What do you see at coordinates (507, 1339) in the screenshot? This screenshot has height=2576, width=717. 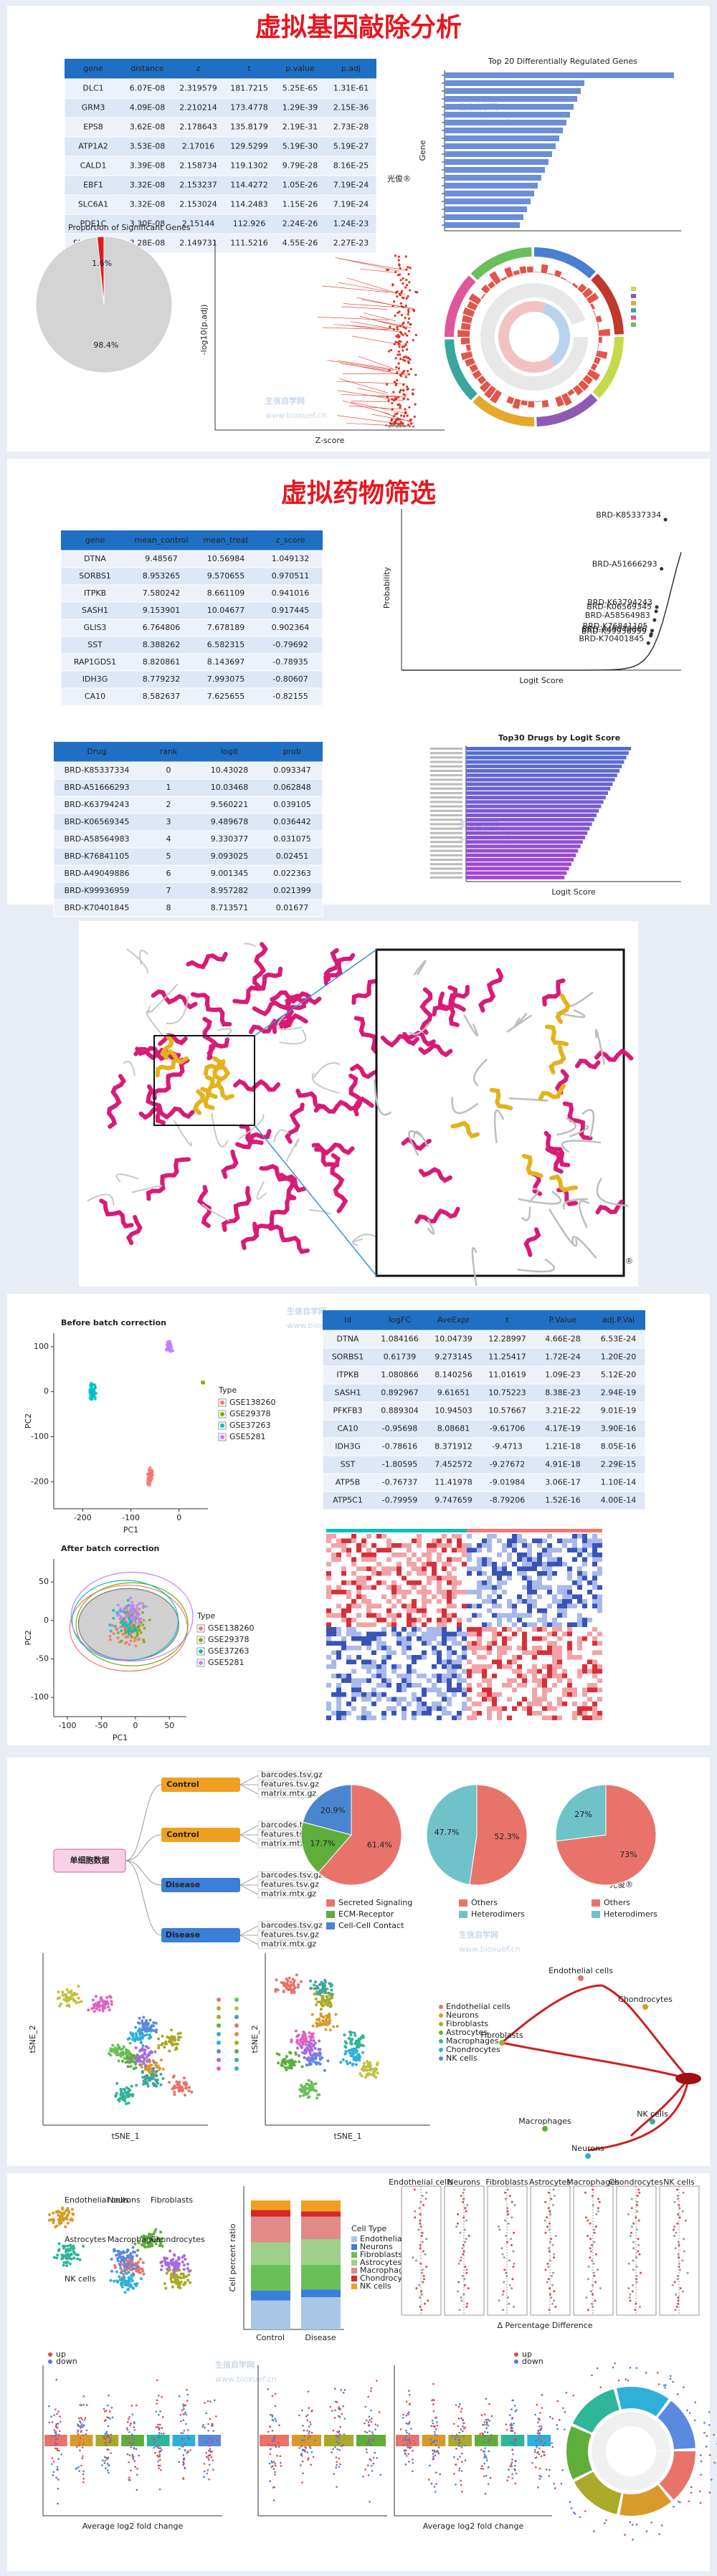 I see `table-cell: 12.28997` at bounding box center [507, 1339].